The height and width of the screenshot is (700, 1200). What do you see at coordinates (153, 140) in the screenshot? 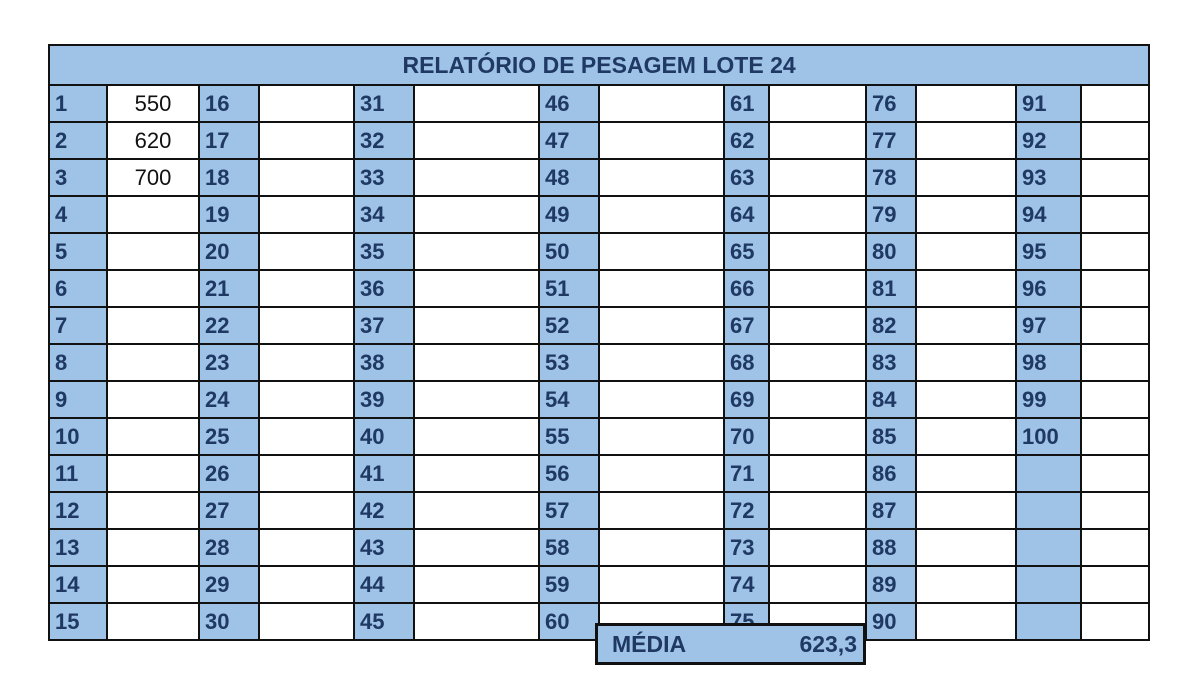
I see `weight-cell: 620` at bounding box center [153, 140].